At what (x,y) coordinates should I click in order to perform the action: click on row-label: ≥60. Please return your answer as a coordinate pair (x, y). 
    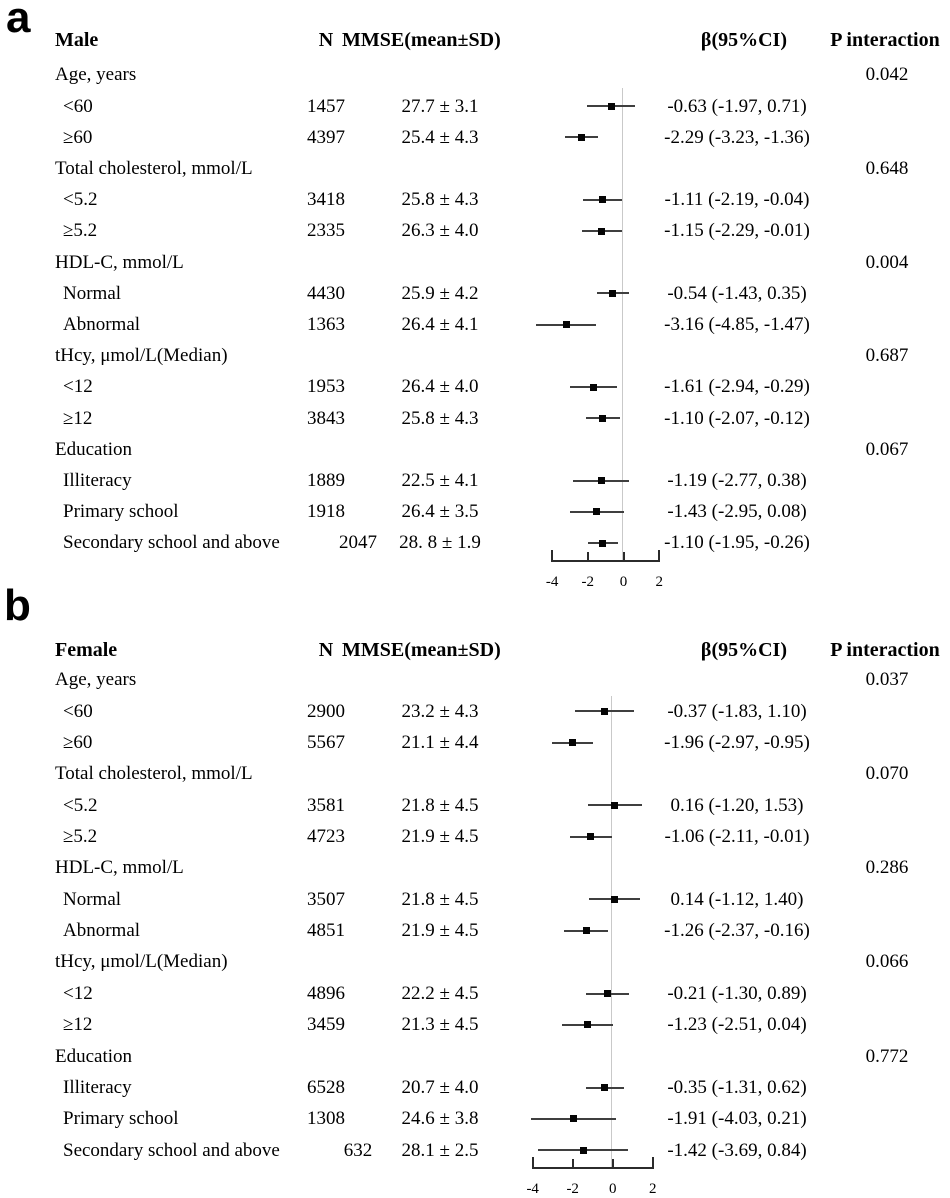
    Looking at the image, I should click on (78, 743).